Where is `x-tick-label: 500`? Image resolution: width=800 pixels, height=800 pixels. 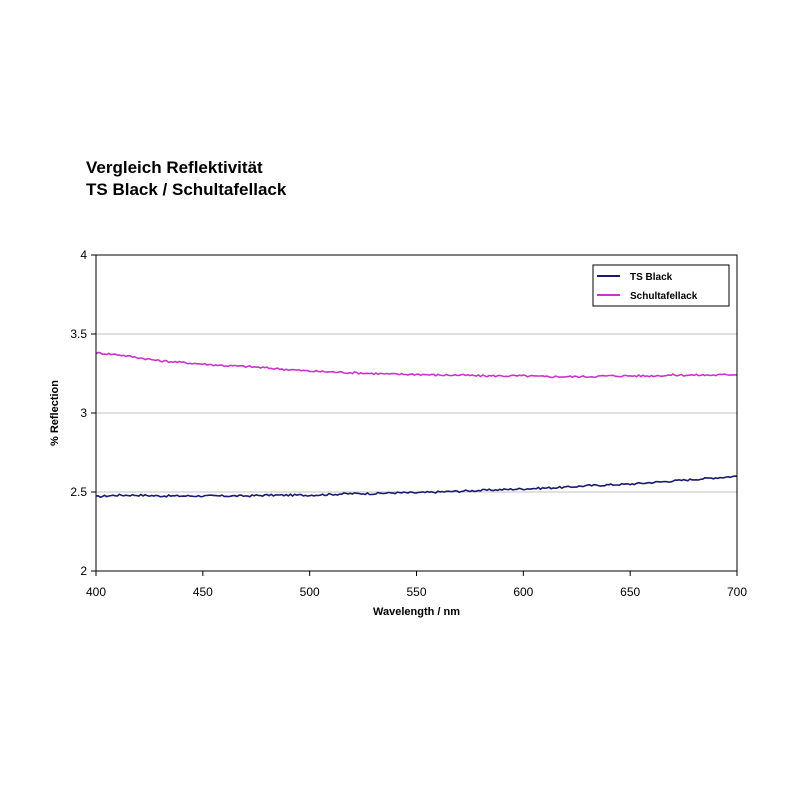
x-tick-label: 500 is located at coordinates (310, 592).